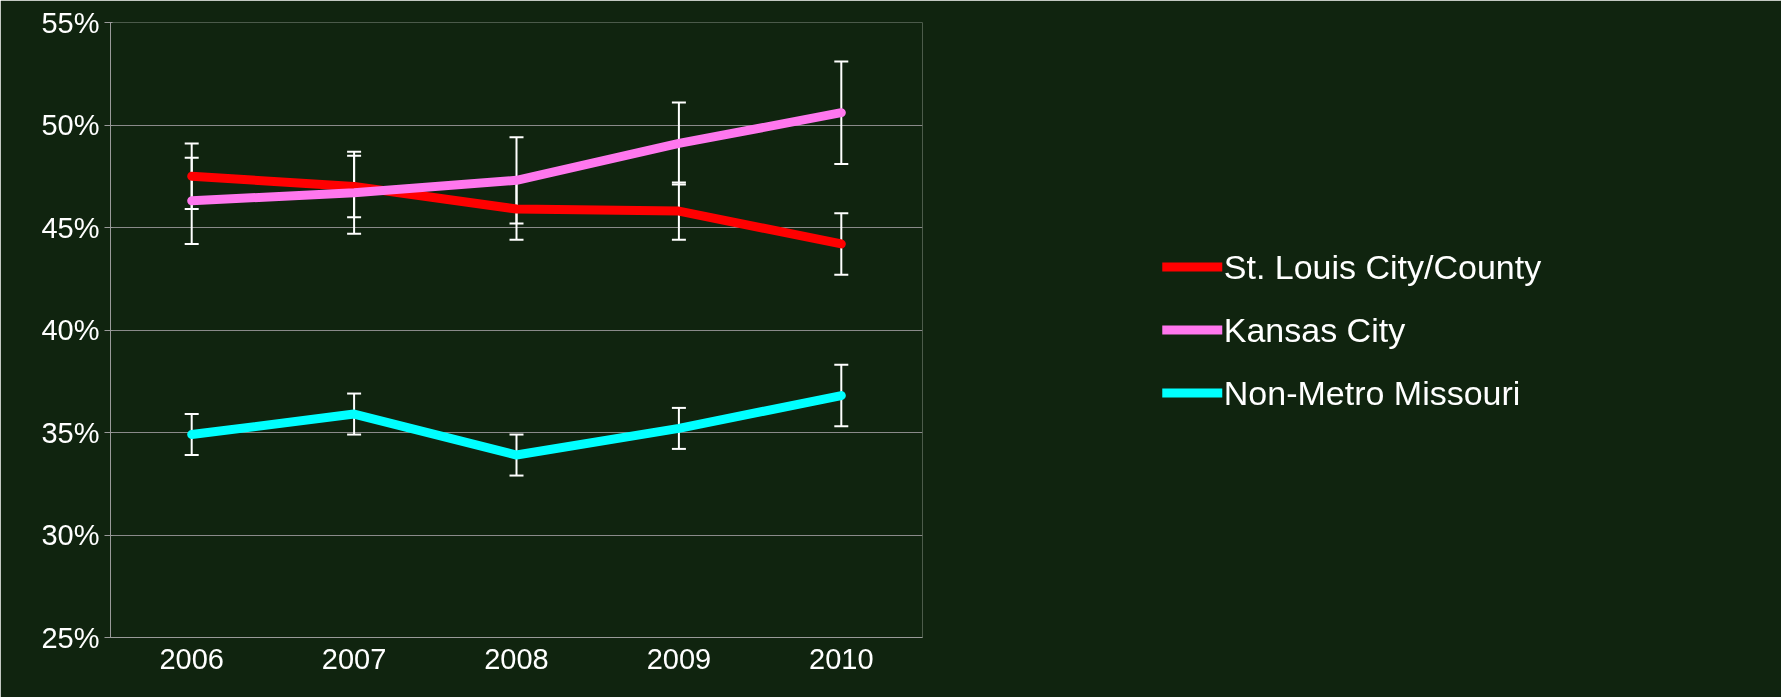 The width and height of the screenshot is (1781, 697). I want to click on y-tick-label: 55%, so click(70, 22).